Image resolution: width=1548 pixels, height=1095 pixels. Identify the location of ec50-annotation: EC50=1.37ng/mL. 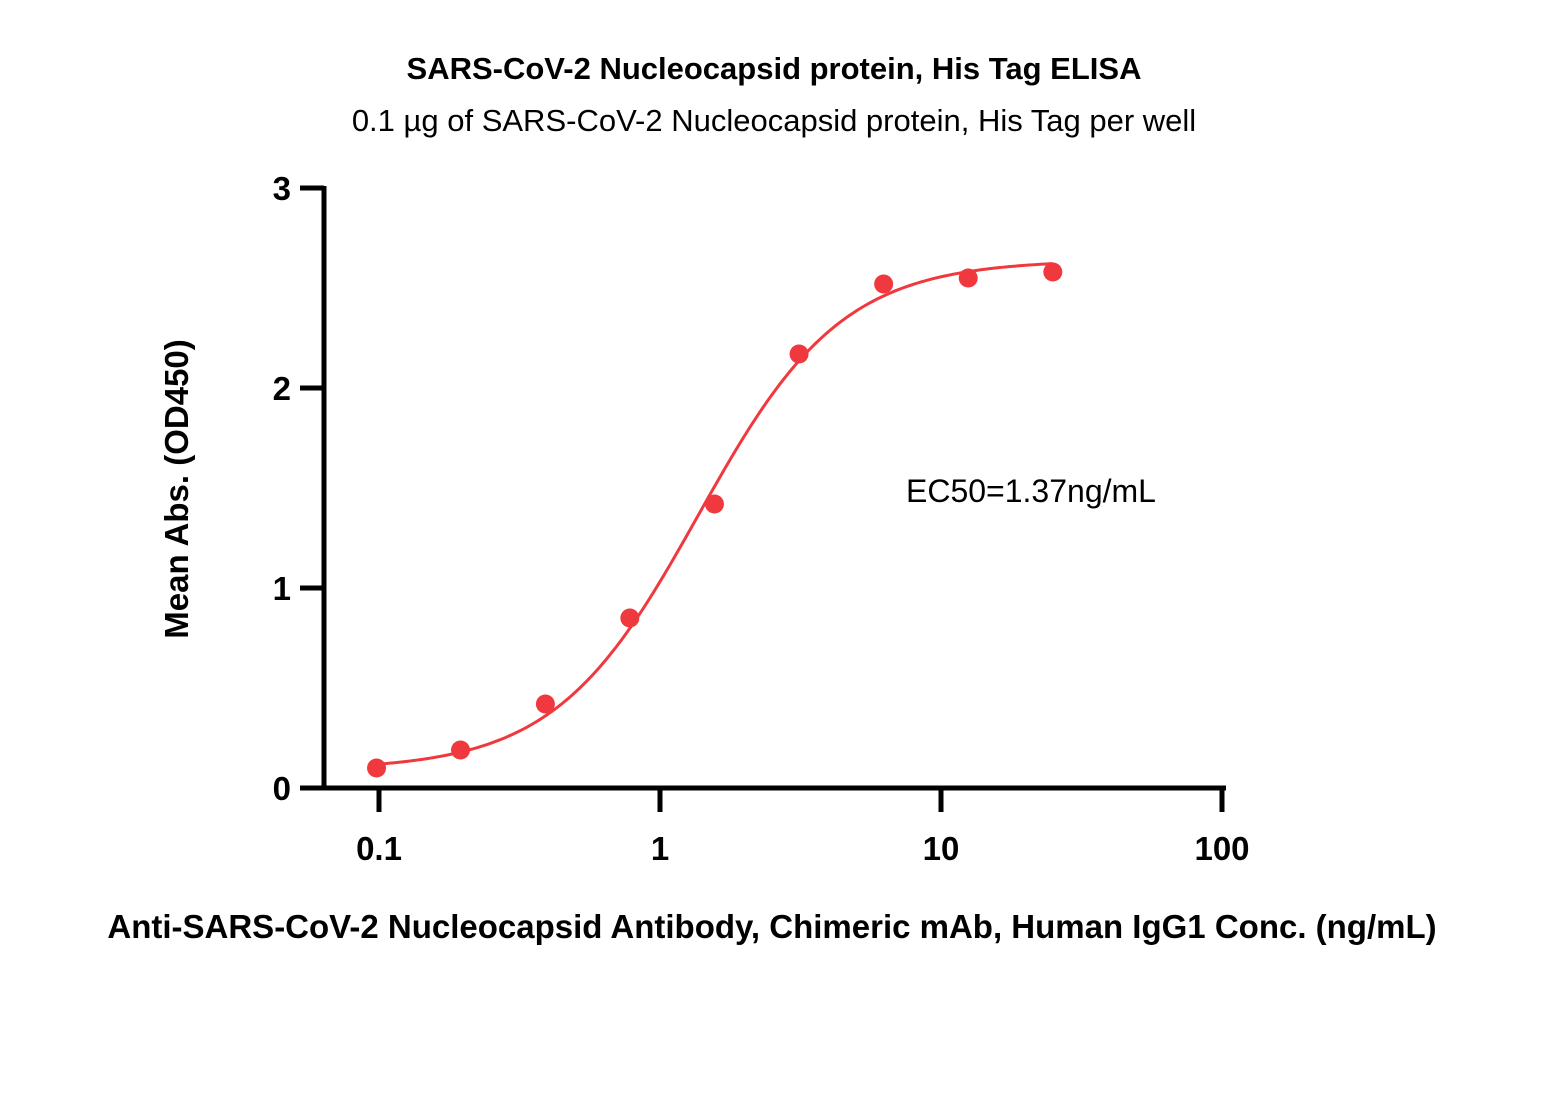
(1031, 491).